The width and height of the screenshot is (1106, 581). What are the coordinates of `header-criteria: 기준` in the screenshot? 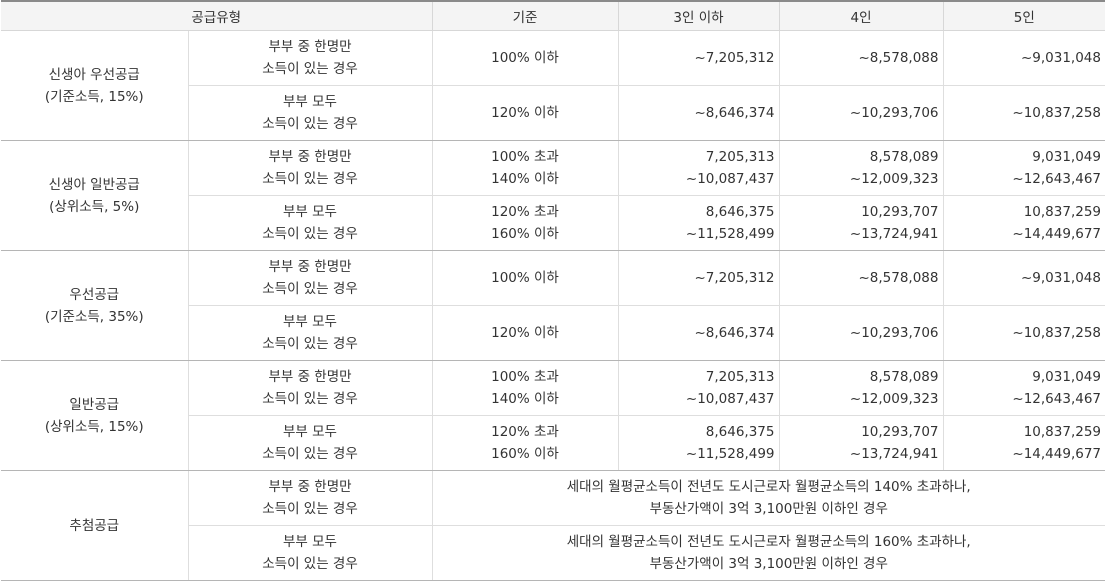 It's located at (525, 15).